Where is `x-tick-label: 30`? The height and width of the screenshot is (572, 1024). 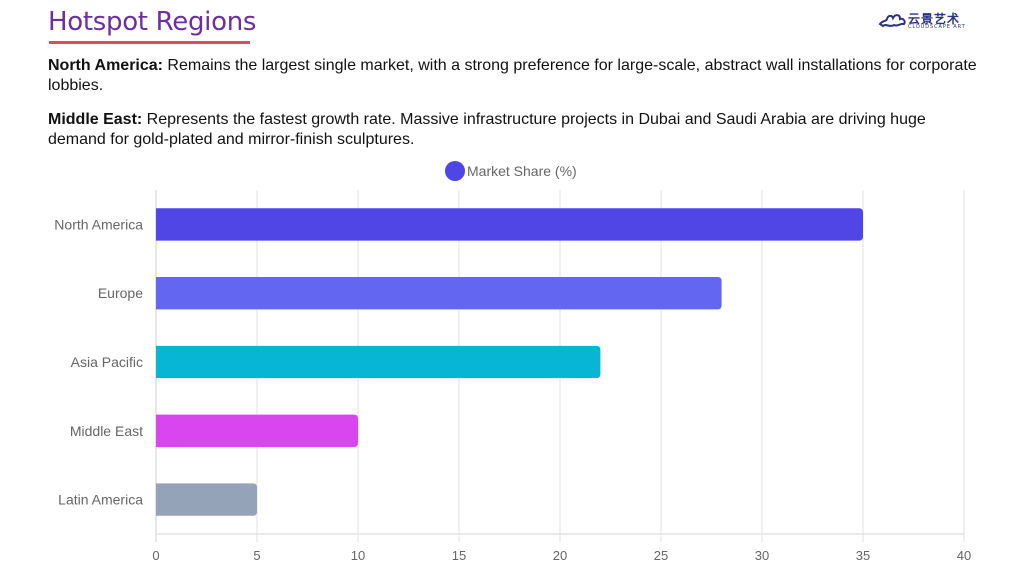
x-tick-label: 30 is located at coordinates (762, 555).